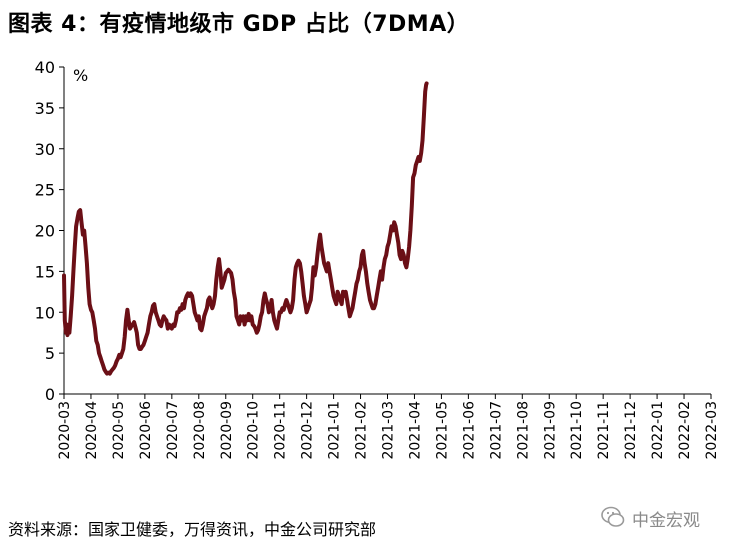  Describe the element at coordinates (496, 430) in the screenshot. I see `x-tick-label: 2021-07` at that location.